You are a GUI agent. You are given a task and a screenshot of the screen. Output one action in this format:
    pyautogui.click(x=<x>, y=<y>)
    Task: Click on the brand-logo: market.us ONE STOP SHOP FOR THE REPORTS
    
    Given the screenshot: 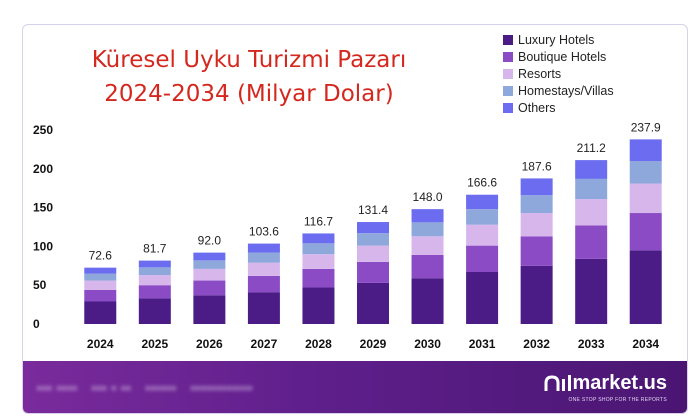 What is the action you would take?
    pyautogui.click(x=605, y=387)
    